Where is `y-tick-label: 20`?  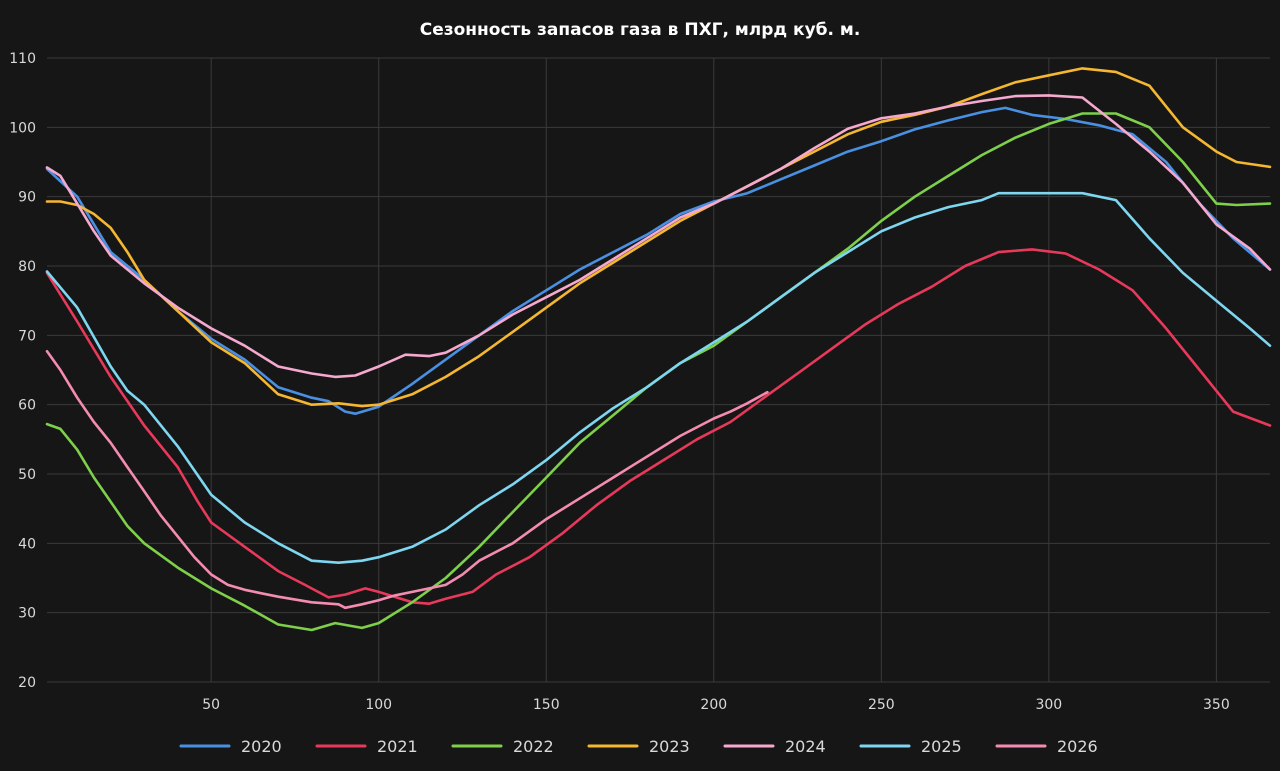 y-tick-label: 20 is located at coordinates (27, 683).